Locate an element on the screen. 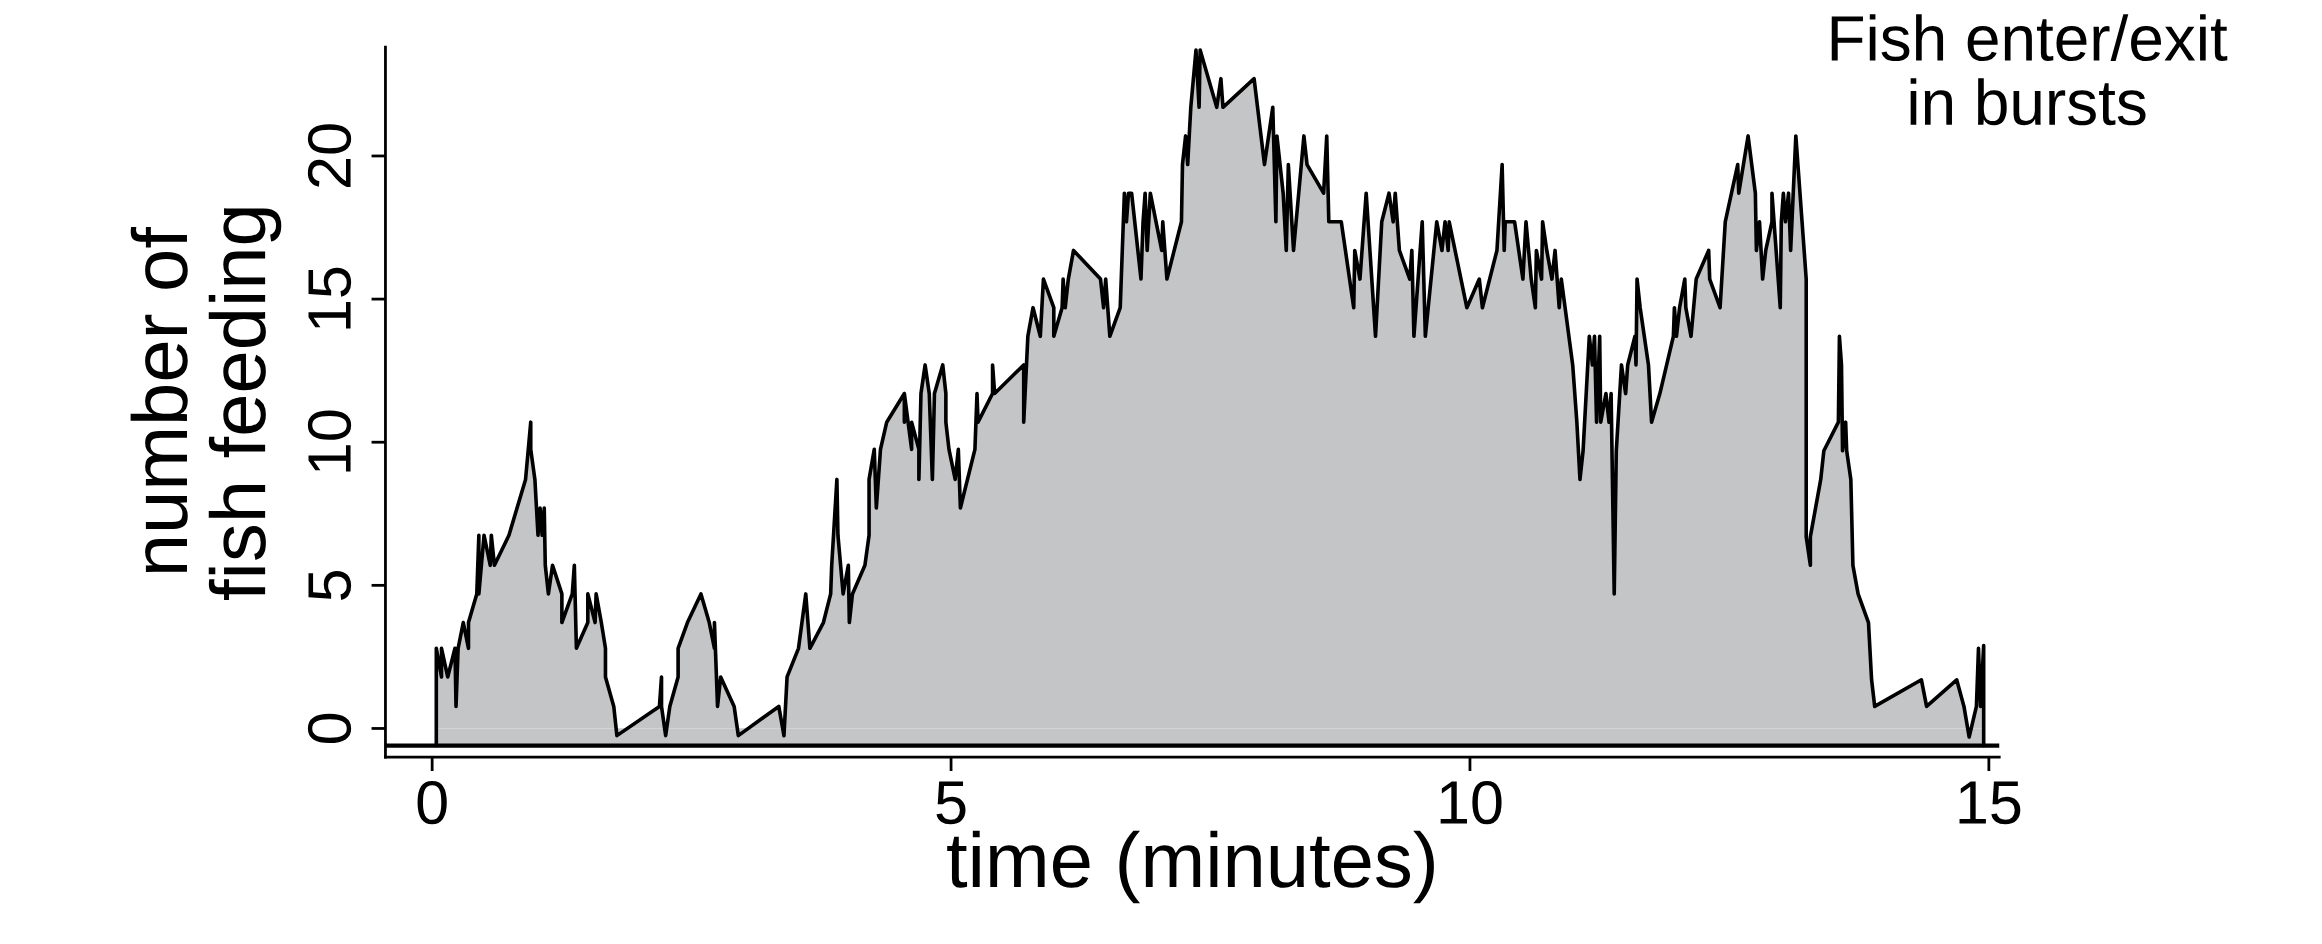 The height and width of the screenshot is (944, 2322). y-axis-title: number of fish feeding is located at coordinates (206, 404).